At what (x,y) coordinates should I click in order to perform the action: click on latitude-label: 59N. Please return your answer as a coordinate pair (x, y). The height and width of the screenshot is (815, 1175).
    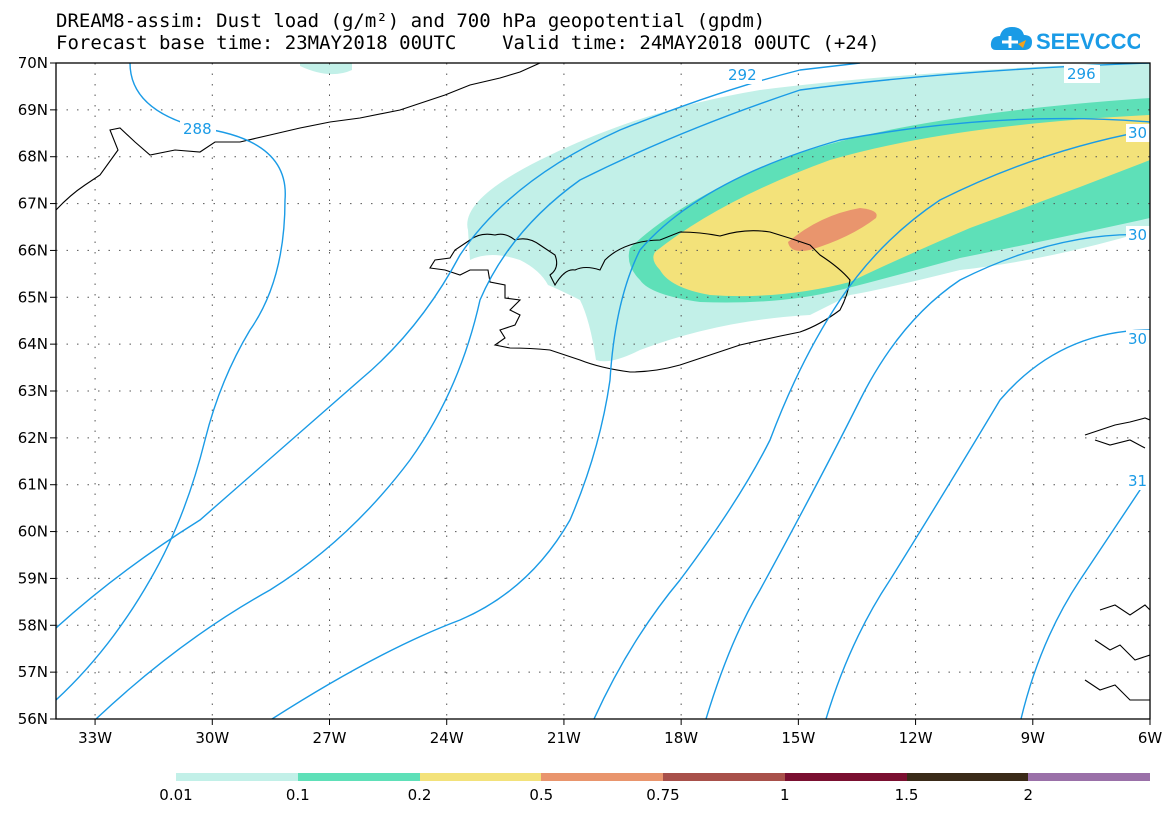
    Looking at the image, I should click on (33, 578).